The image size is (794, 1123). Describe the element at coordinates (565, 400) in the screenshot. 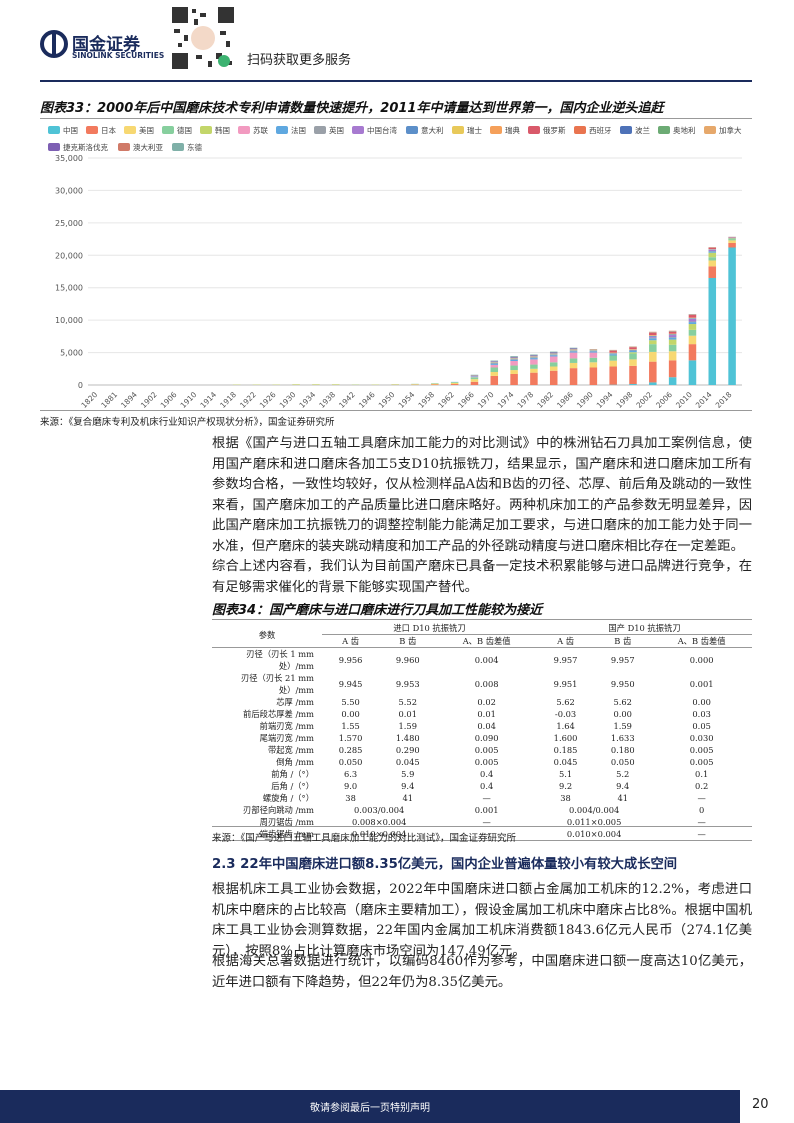

I see `x-tick-label: 1986` at that location.